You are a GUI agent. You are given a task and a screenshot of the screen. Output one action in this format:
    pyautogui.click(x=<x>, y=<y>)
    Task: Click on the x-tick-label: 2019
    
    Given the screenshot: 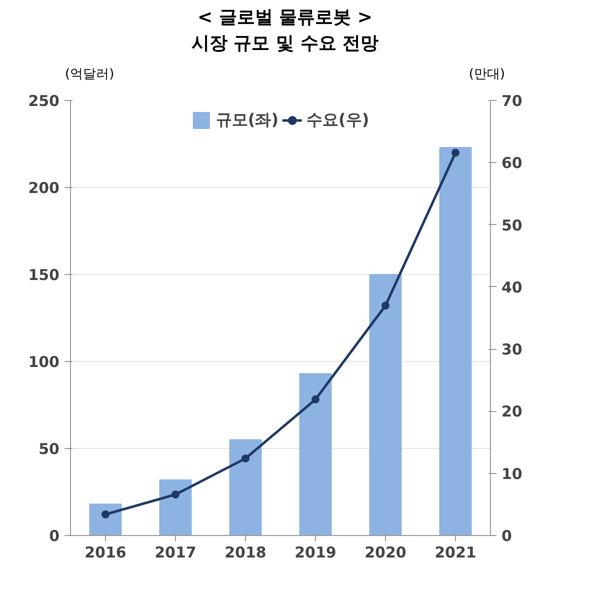 What is the action you would take?
    pyautogui.click(x=315, y=552)
    